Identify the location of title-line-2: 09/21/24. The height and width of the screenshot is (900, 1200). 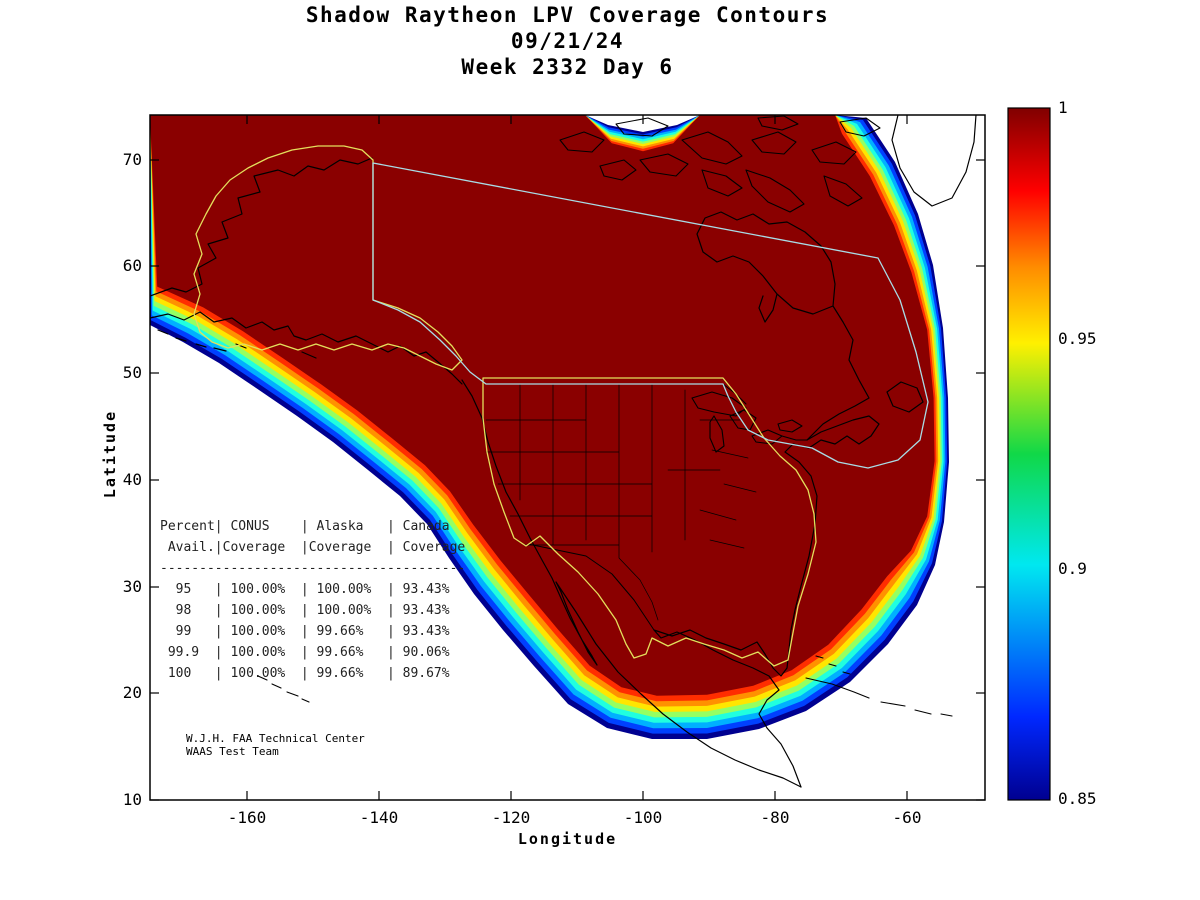
(567, 41).